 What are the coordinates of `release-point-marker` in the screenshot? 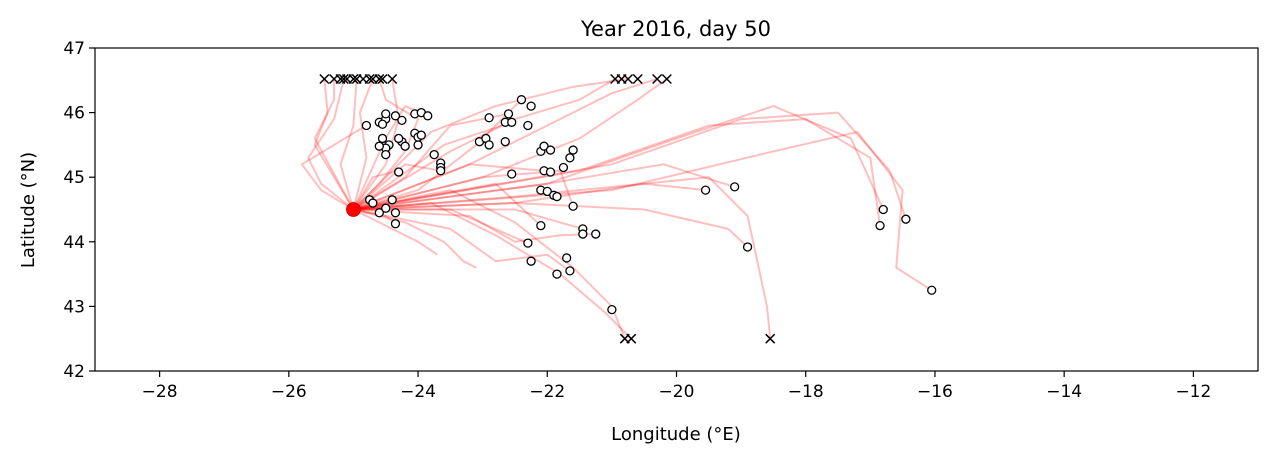 It's located at (353, 209).